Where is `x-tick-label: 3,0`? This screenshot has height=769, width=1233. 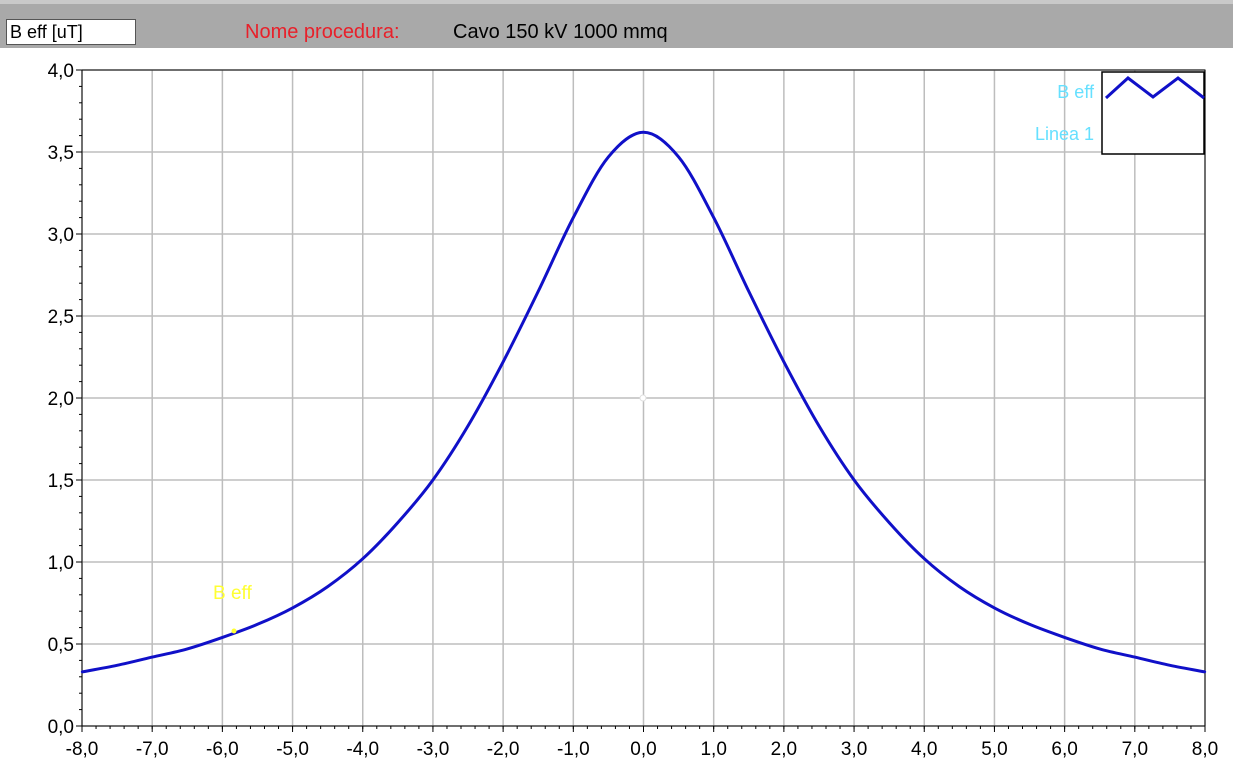
x-tick-label: 3,0 is located at coordinates (854, 749).